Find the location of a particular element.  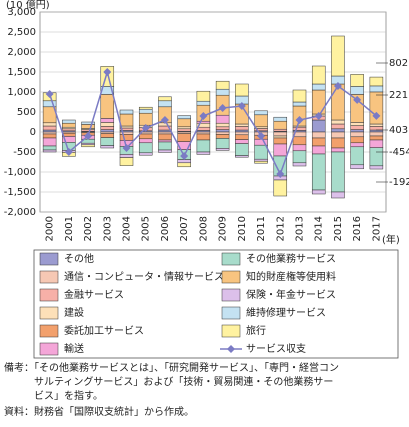

annotation: 802 is located at coordinates (398, 63).